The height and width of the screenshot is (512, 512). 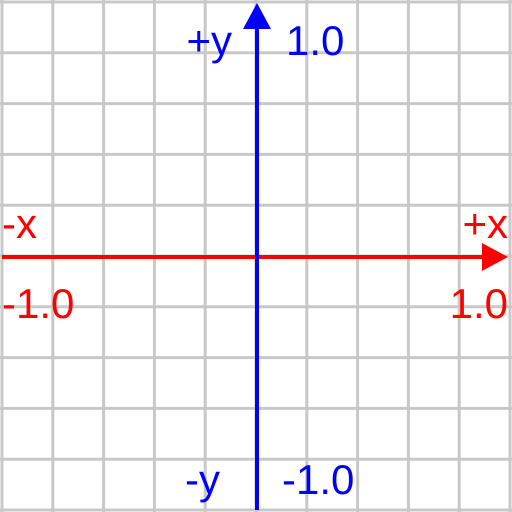 I want to click on y-axis-arrowhead, so click(x=257, y=16).